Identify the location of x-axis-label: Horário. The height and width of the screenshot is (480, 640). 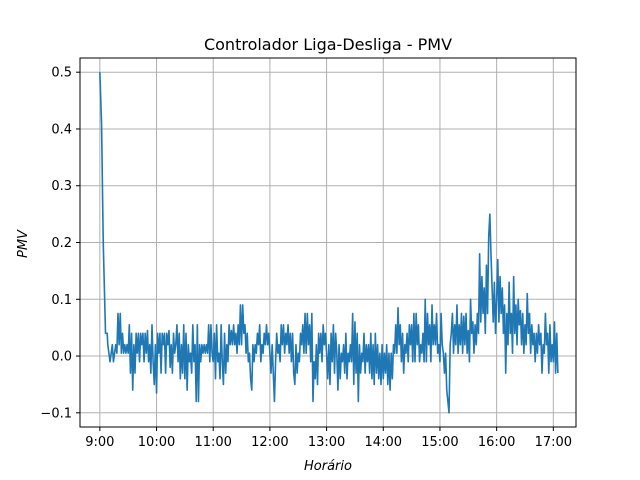
(328, 466).